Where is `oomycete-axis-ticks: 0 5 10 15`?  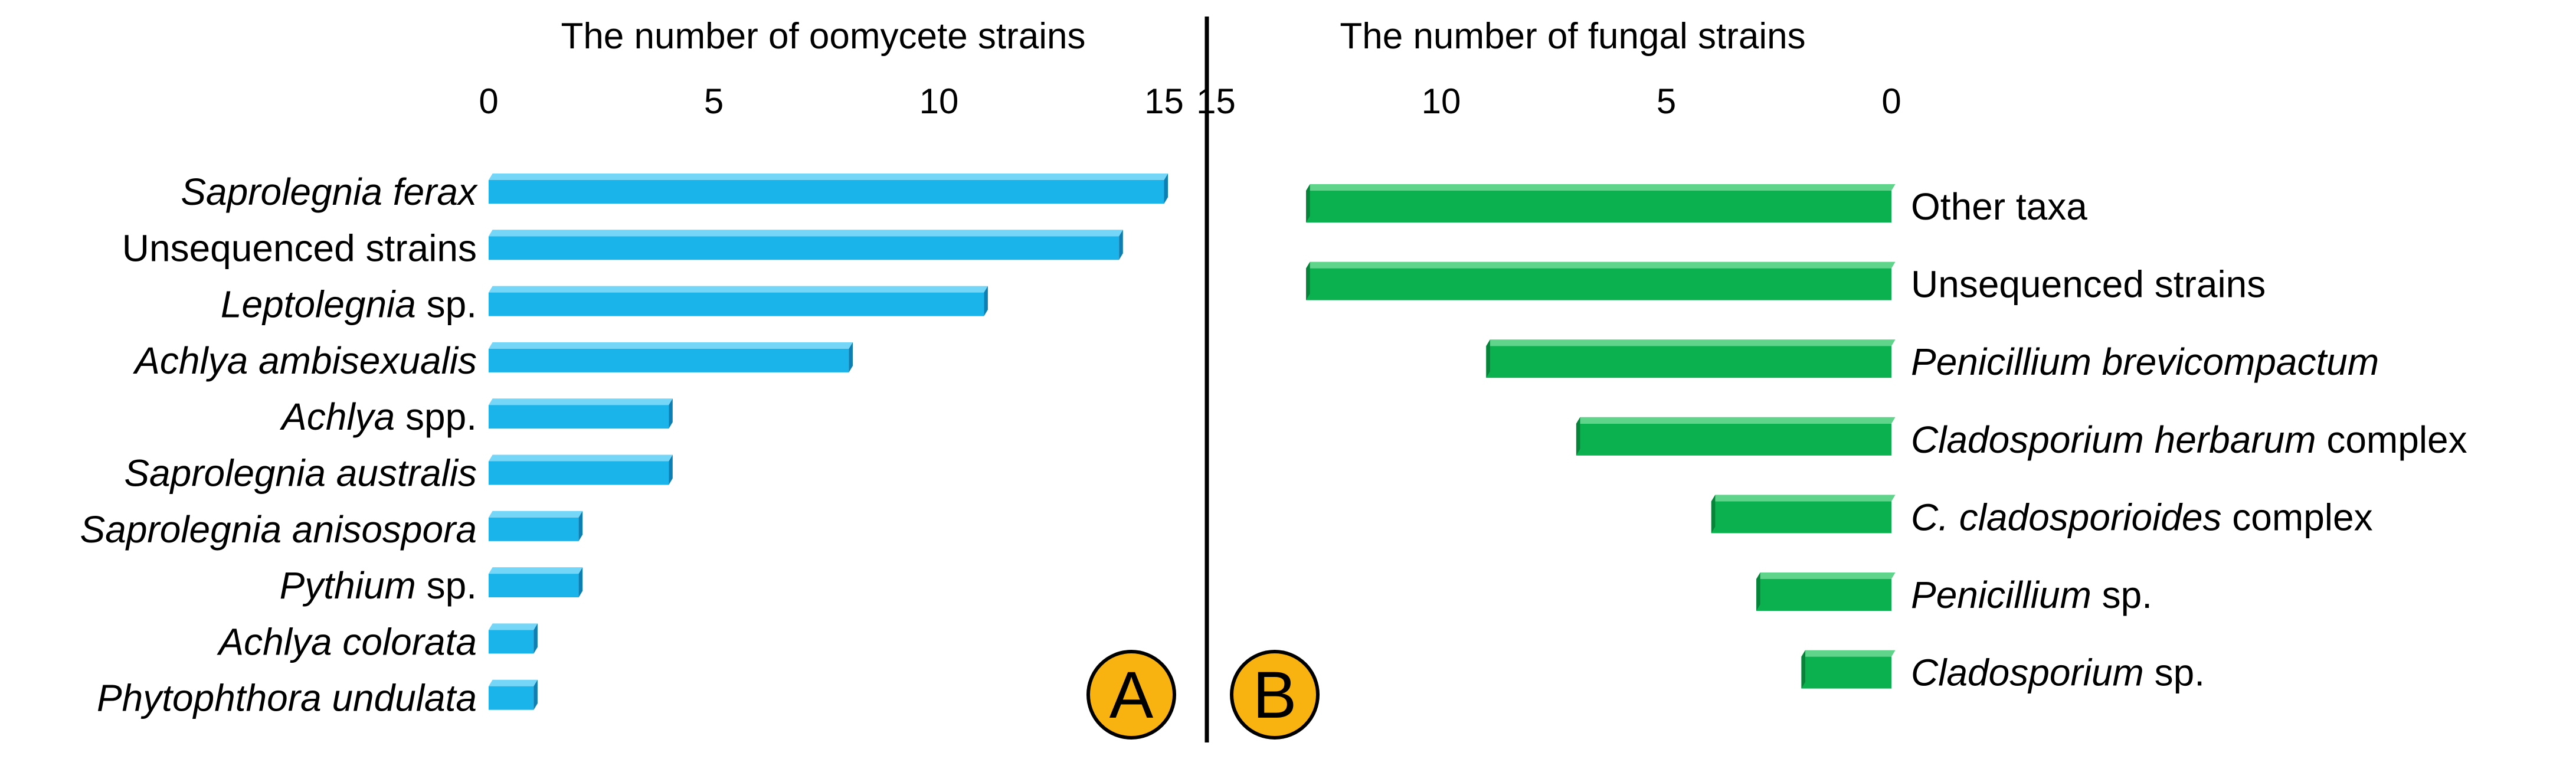 oomycete-axis-ticks: 0 5 10 15 is located at coordinates (831, 101).